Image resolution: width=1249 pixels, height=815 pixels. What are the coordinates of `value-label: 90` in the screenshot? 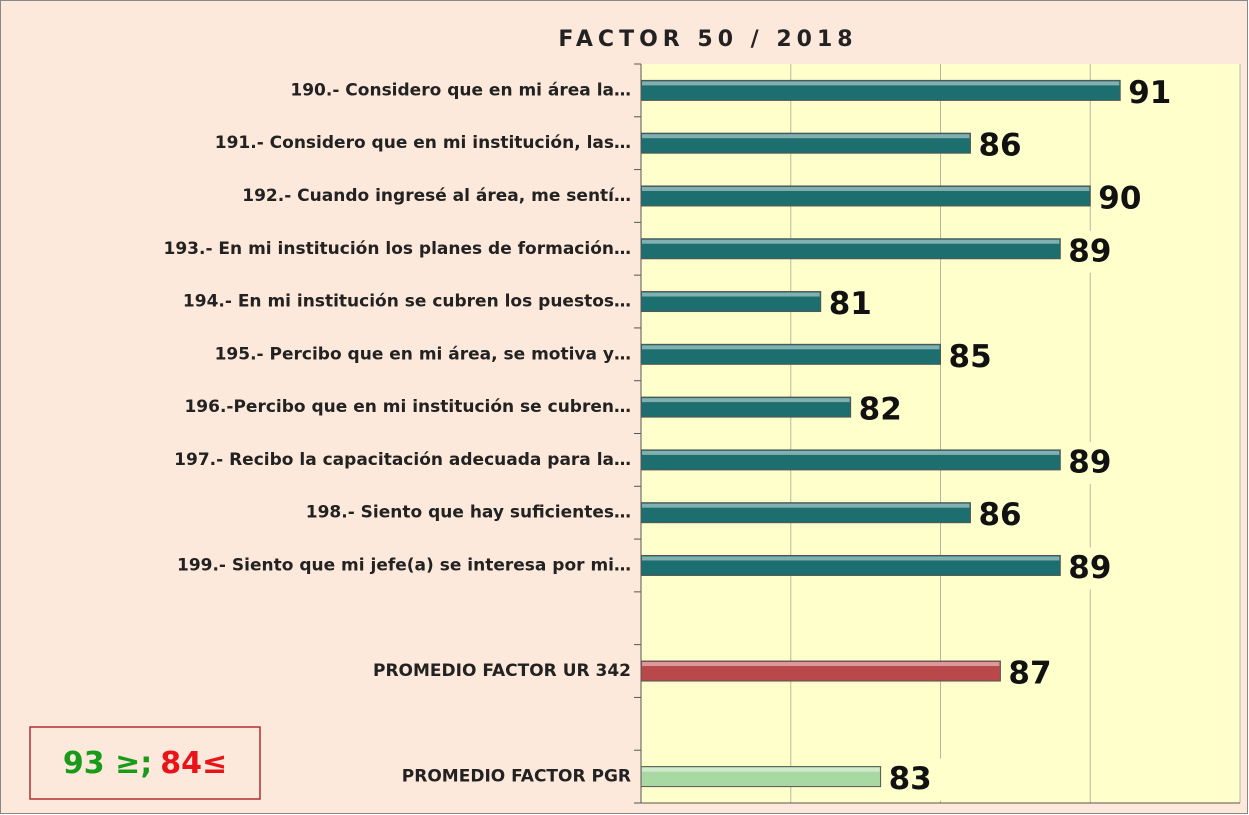 It's located at (1119, 198).